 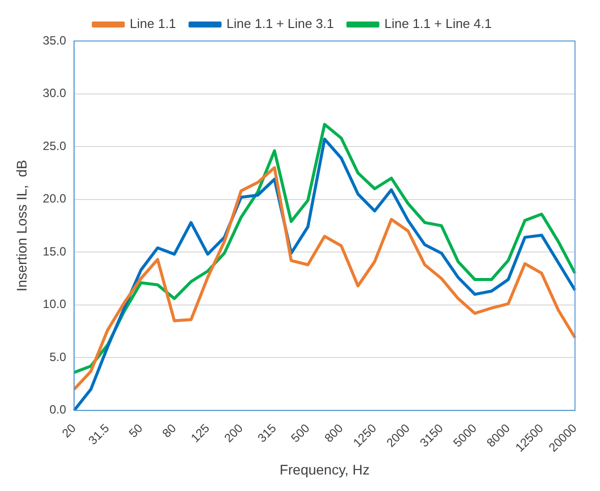 What do you see at coordinates (54, 199) in the screenshot?
I see `y-tick-label: 20.0` at bounding box center [54, 199].